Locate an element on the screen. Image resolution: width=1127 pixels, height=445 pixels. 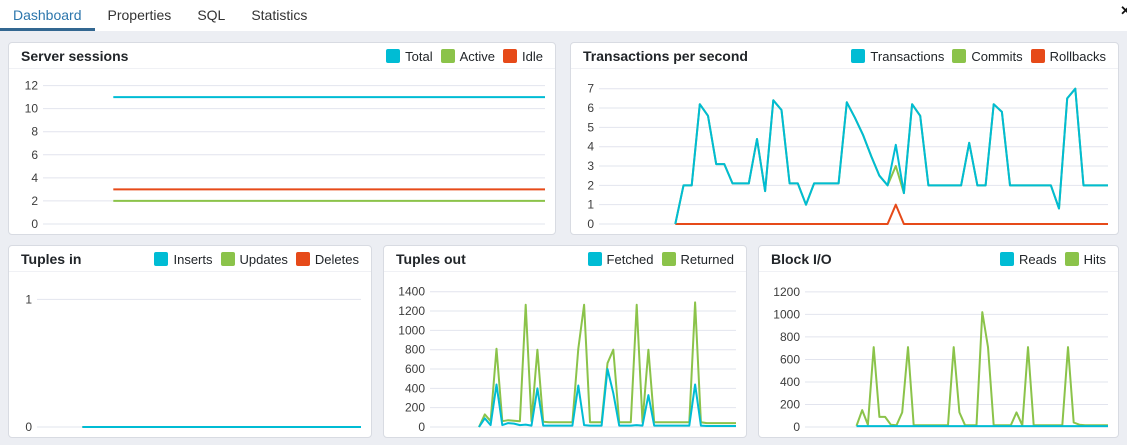
legend-item-hits: Hits is located at coordinates (1085, 259).